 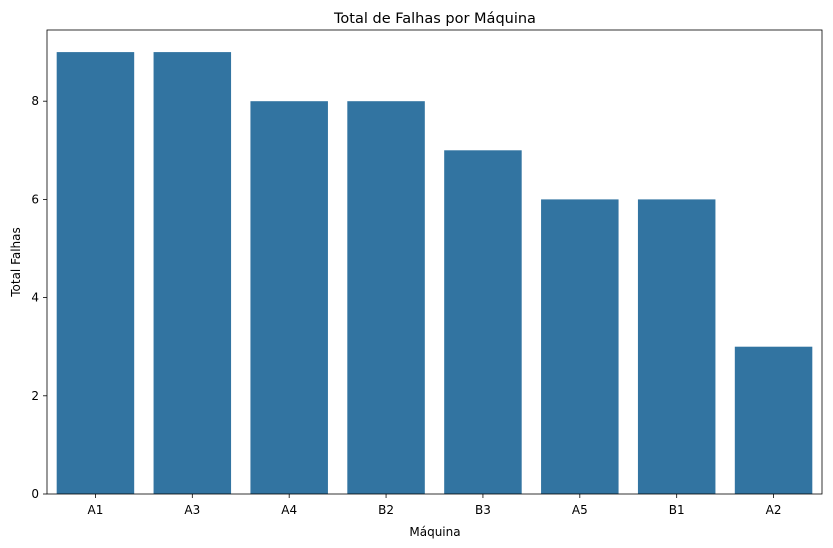 What do you see at coordinates (95, 273) in the screenshot?
I see `bar-a1` at bounding box center [95, 273].